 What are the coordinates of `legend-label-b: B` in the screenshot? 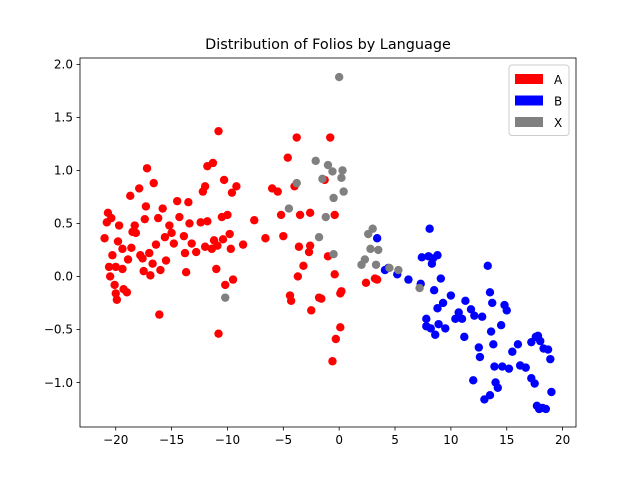 It's located at (558, 102).